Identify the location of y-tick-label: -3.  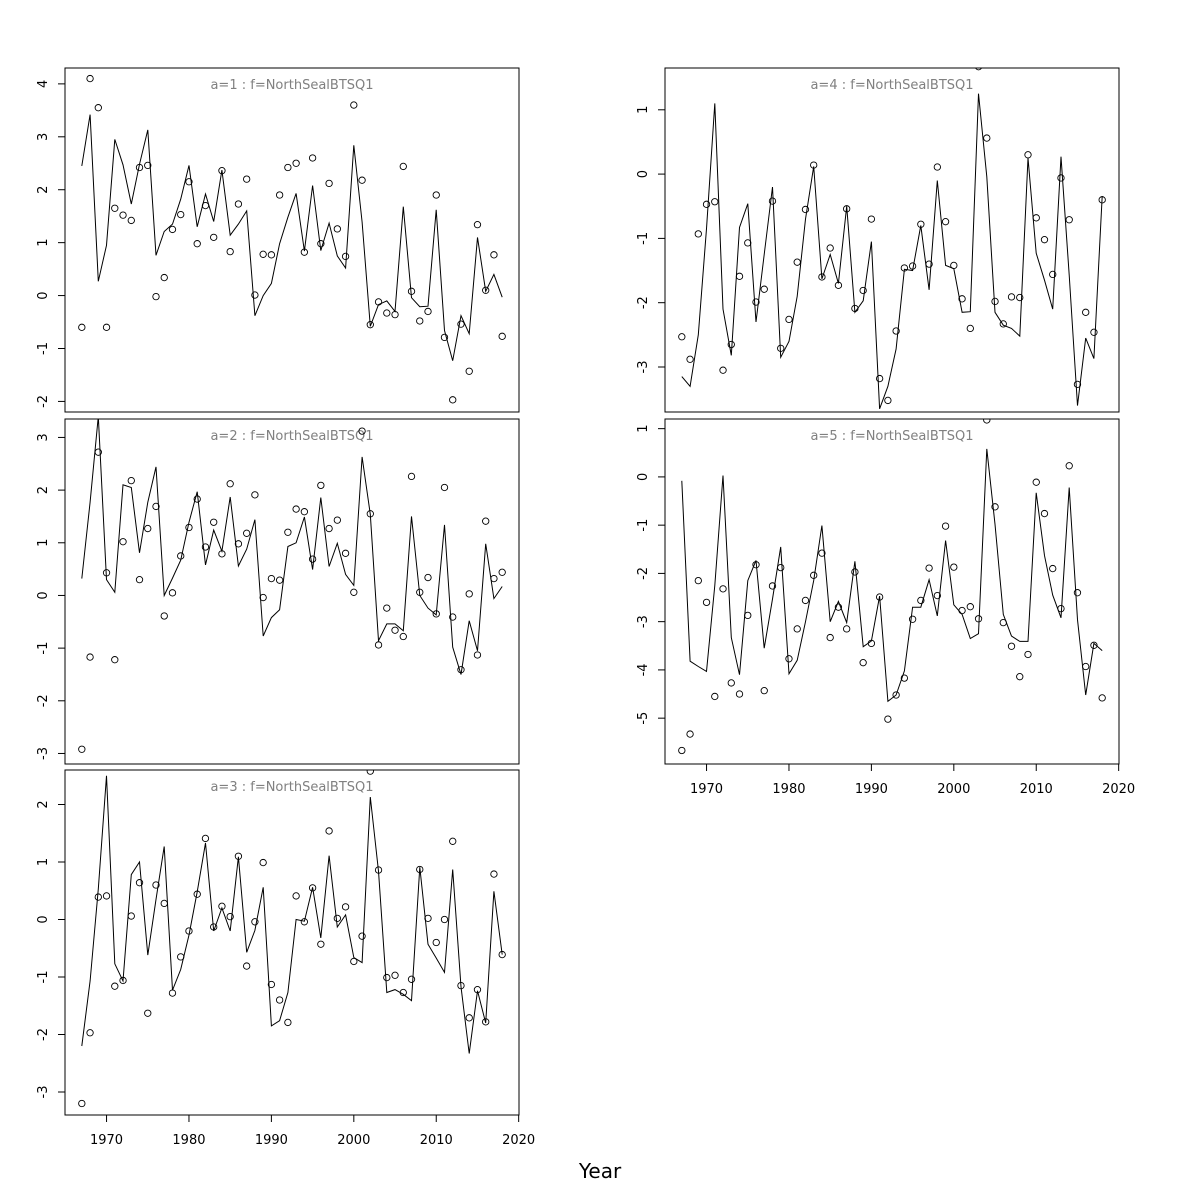
(43, 753).